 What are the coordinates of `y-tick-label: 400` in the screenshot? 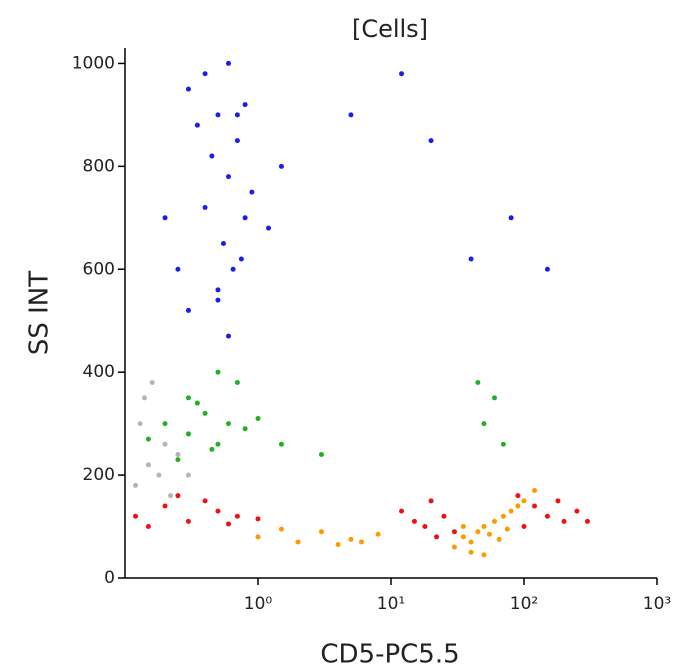 It's located at (99, 372).